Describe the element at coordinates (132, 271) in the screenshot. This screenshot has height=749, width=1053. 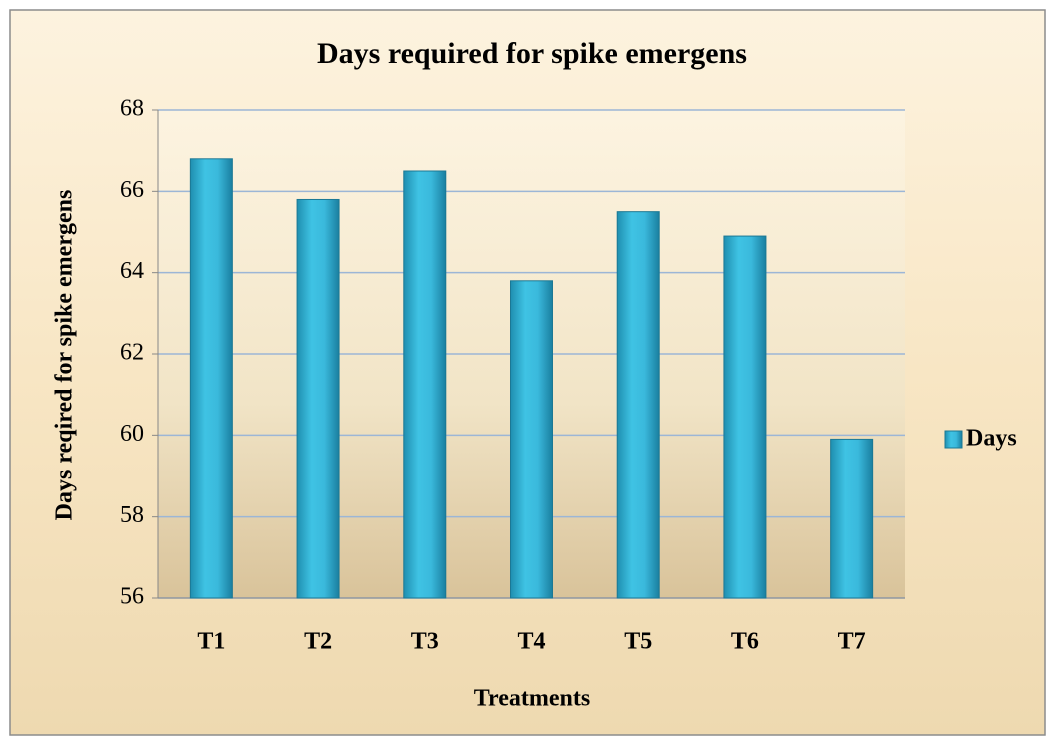
I see `y-tick-label: 64` at that location.